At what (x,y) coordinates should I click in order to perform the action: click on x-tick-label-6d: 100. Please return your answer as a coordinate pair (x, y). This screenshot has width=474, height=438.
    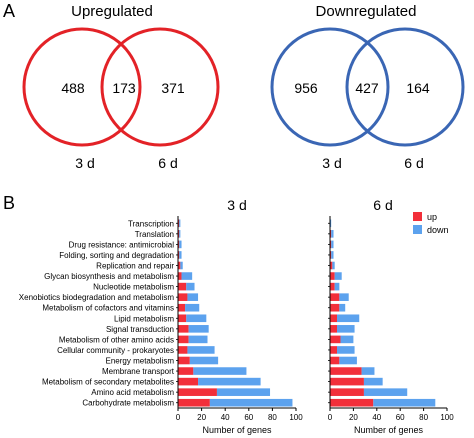
    Looking at the image, I should click on (447, 417).